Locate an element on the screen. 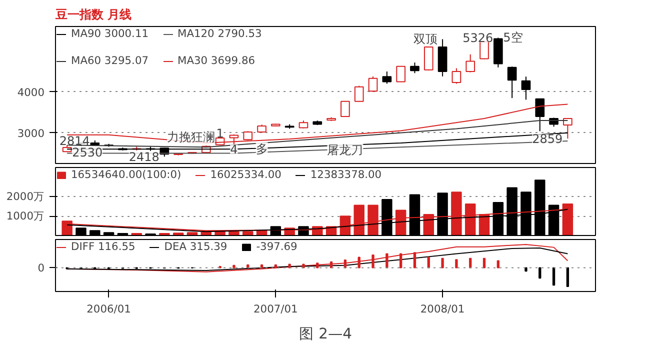 This screenshot has width=651, height=351. caption: 图 2—4 is located at coordinates (325, 334).